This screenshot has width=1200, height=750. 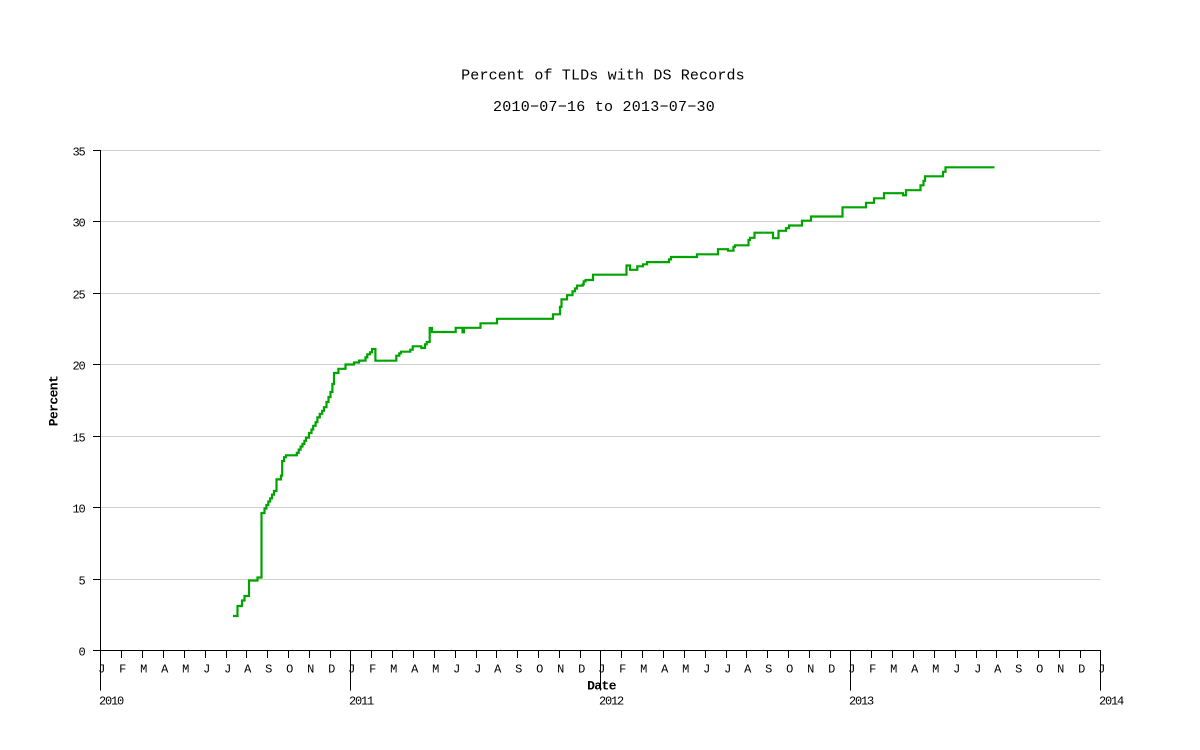 I want to click on svg-text: 15, so click(x=78, y=439).